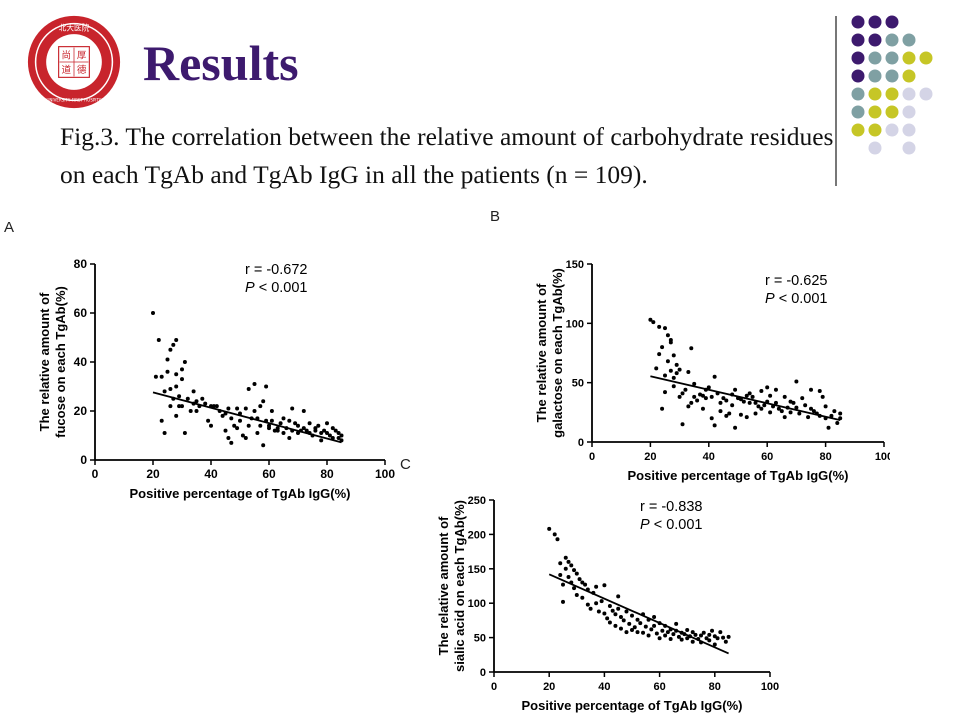 The height and width of the screenshot is (720, 960). I want to click on logo-char: 尚, so click(67, 56).